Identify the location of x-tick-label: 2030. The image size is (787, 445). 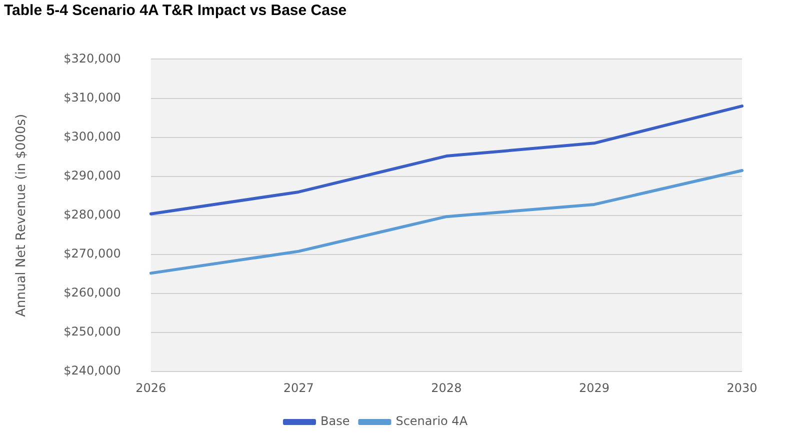
(742, 387).